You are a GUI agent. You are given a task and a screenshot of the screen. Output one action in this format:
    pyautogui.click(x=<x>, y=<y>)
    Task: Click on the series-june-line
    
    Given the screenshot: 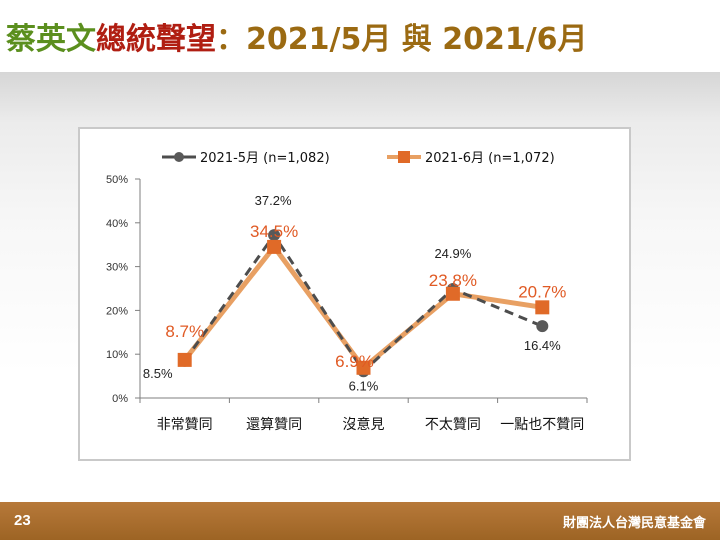 What is the action you would take?
    pyautogui.click(x=362, y=307)
    